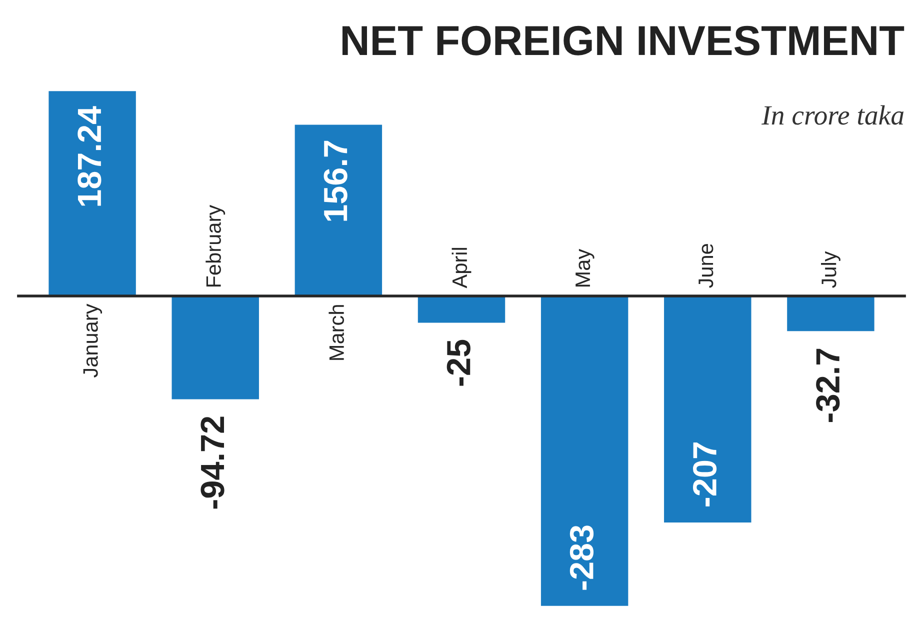  What do you see at coordinates (704, 474) in the screenshot?
I see `data-label: -207` at bounding box center [704, 474].